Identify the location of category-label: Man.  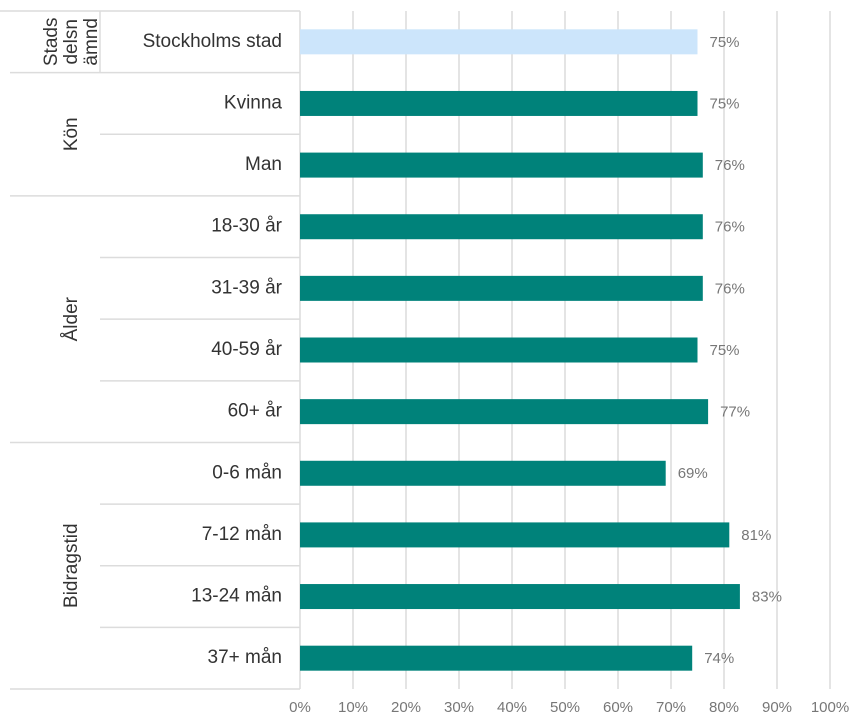
(263, 164).